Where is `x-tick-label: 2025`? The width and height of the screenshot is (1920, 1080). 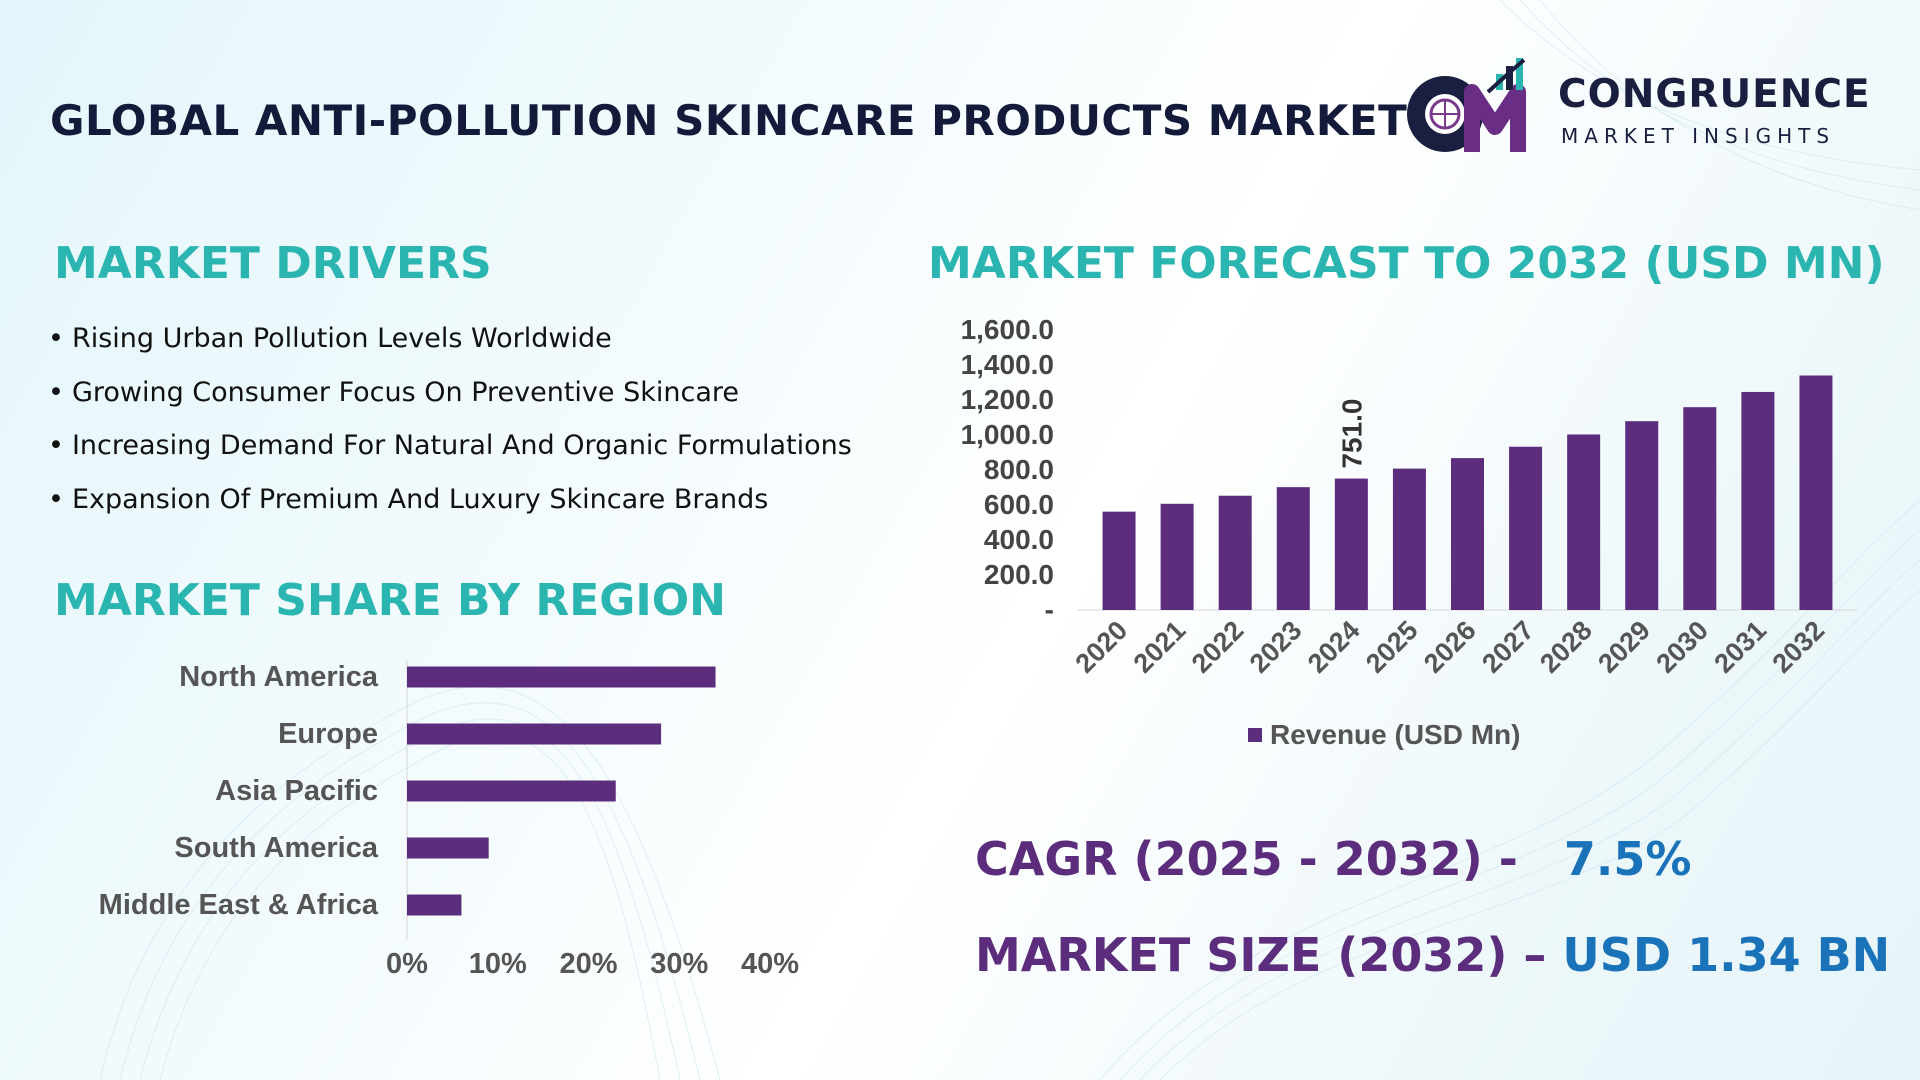 x-tick-label: 2025 is located at coordinates (1392, 647).